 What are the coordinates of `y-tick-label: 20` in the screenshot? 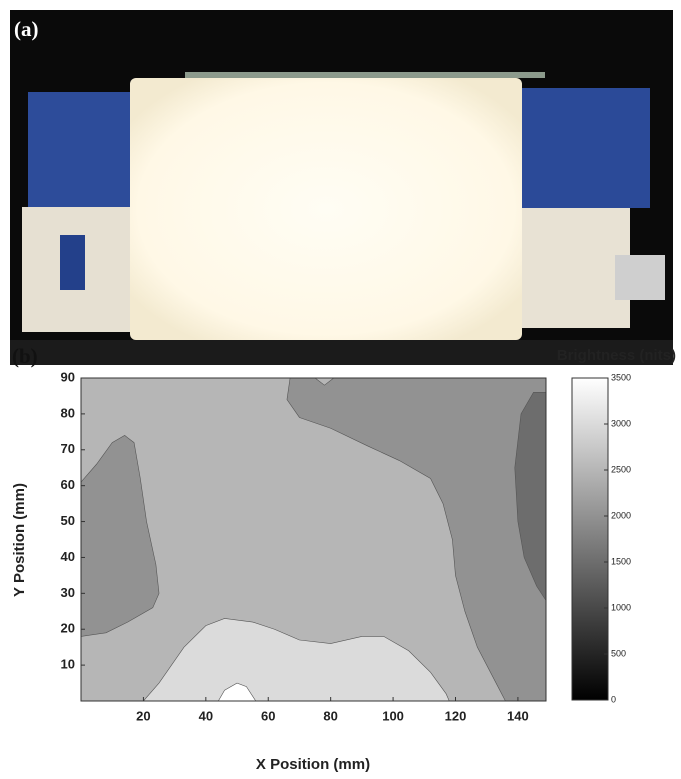 It's located at (68, 628).